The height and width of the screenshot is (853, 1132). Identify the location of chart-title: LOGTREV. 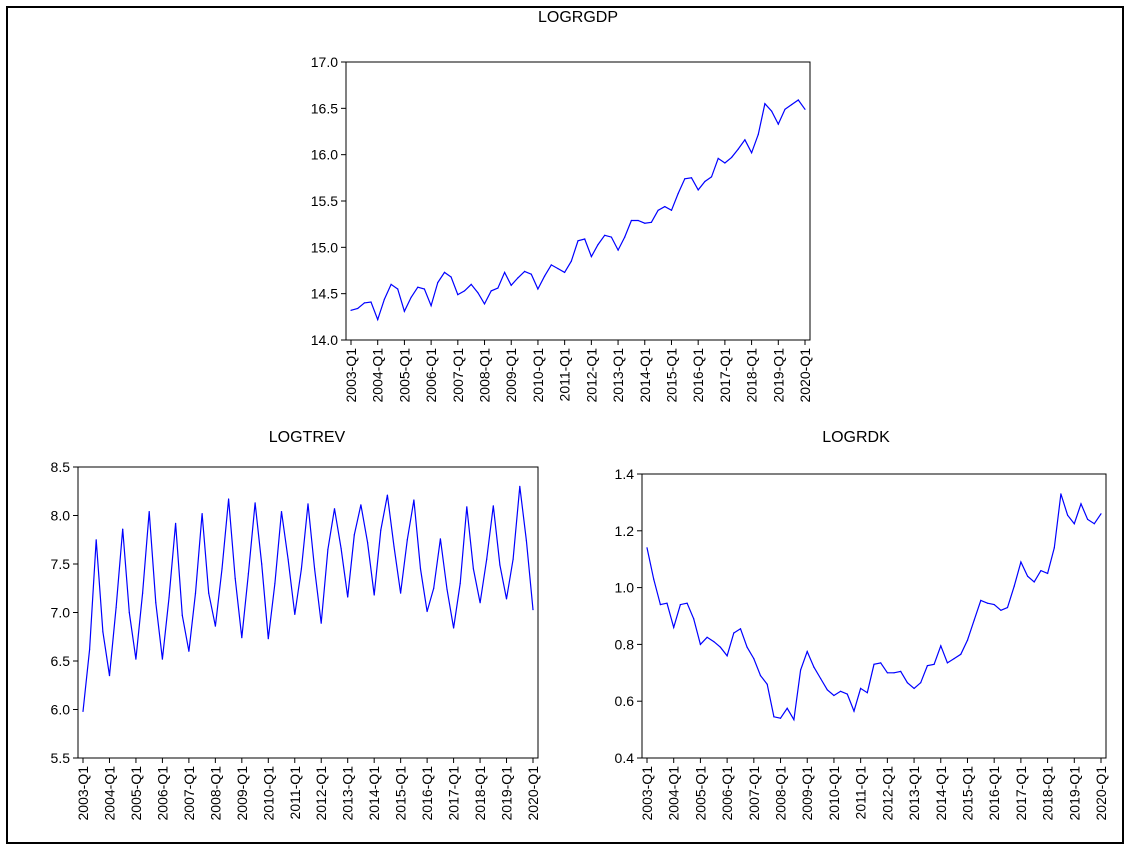
(307, 437).